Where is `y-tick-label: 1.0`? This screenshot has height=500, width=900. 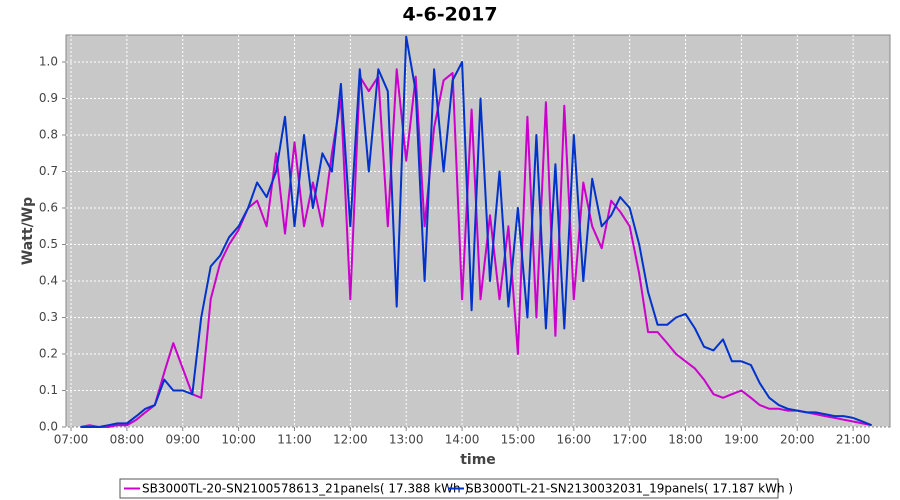
y-tick-label: 1.0 is located at coordinates (48, 62).